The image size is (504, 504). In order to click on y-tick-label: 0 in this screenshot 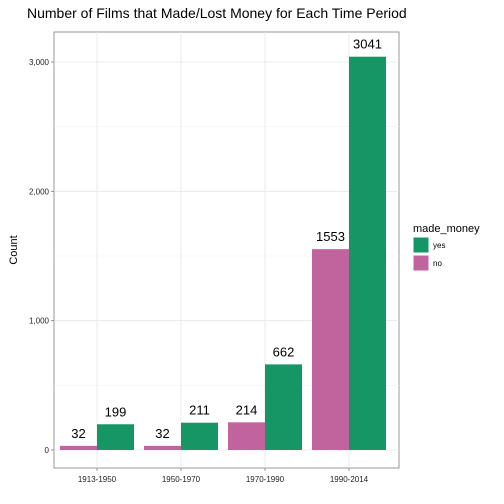, I will do `click(47, 450)`.